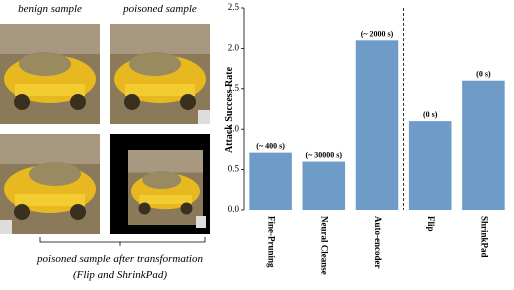 The image size is (514, 290). I want to click on shrunk-car, so click(165, 187).